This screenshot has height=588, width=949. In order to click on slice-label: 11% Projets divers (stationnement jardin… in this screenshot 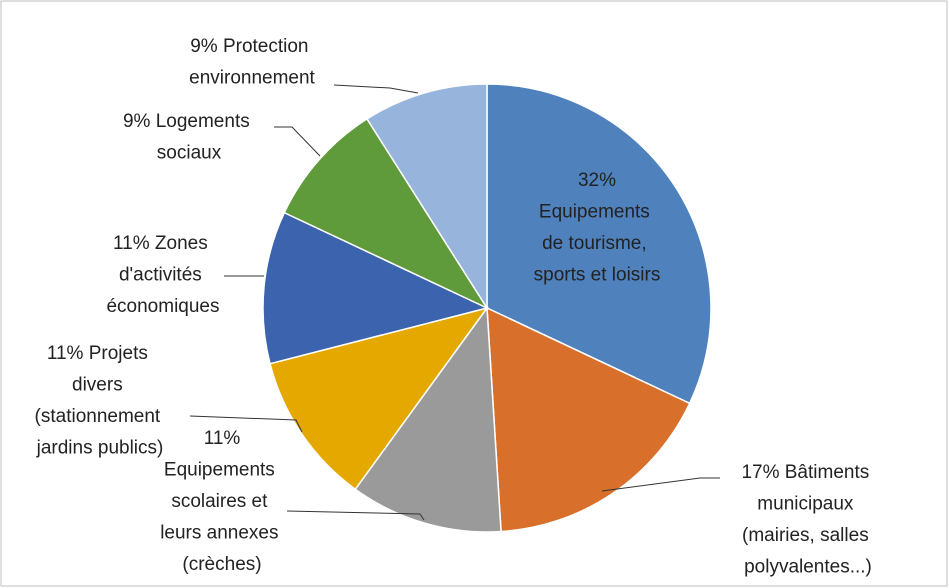, I will do `click(100, 401)`.